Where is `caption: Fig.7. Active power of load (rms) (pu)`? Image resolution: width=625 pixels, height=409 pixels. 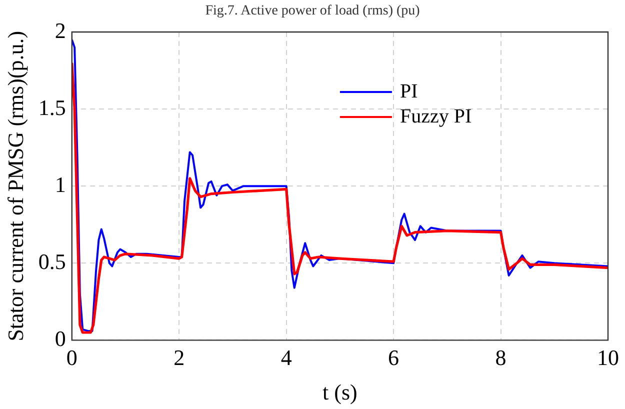
caption: Fig.7. Active power of load (rms) (pu) is located at coordinates (312, 11).